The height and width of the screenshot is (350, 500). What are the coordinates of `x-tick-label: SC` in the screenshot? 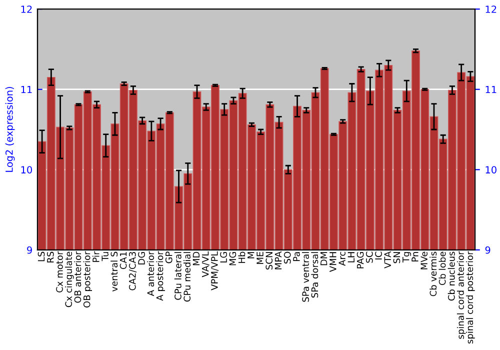 It's located at (369, 257).